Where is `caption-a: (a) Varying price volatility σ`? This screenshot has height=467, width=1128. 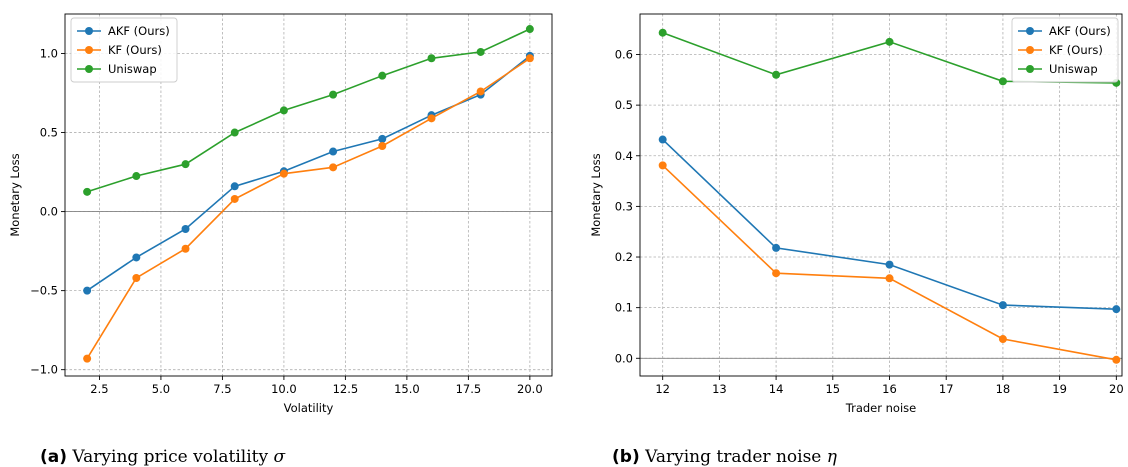 caption-a: (a) Varying price volatility σ is located at coordinates (162, 457).